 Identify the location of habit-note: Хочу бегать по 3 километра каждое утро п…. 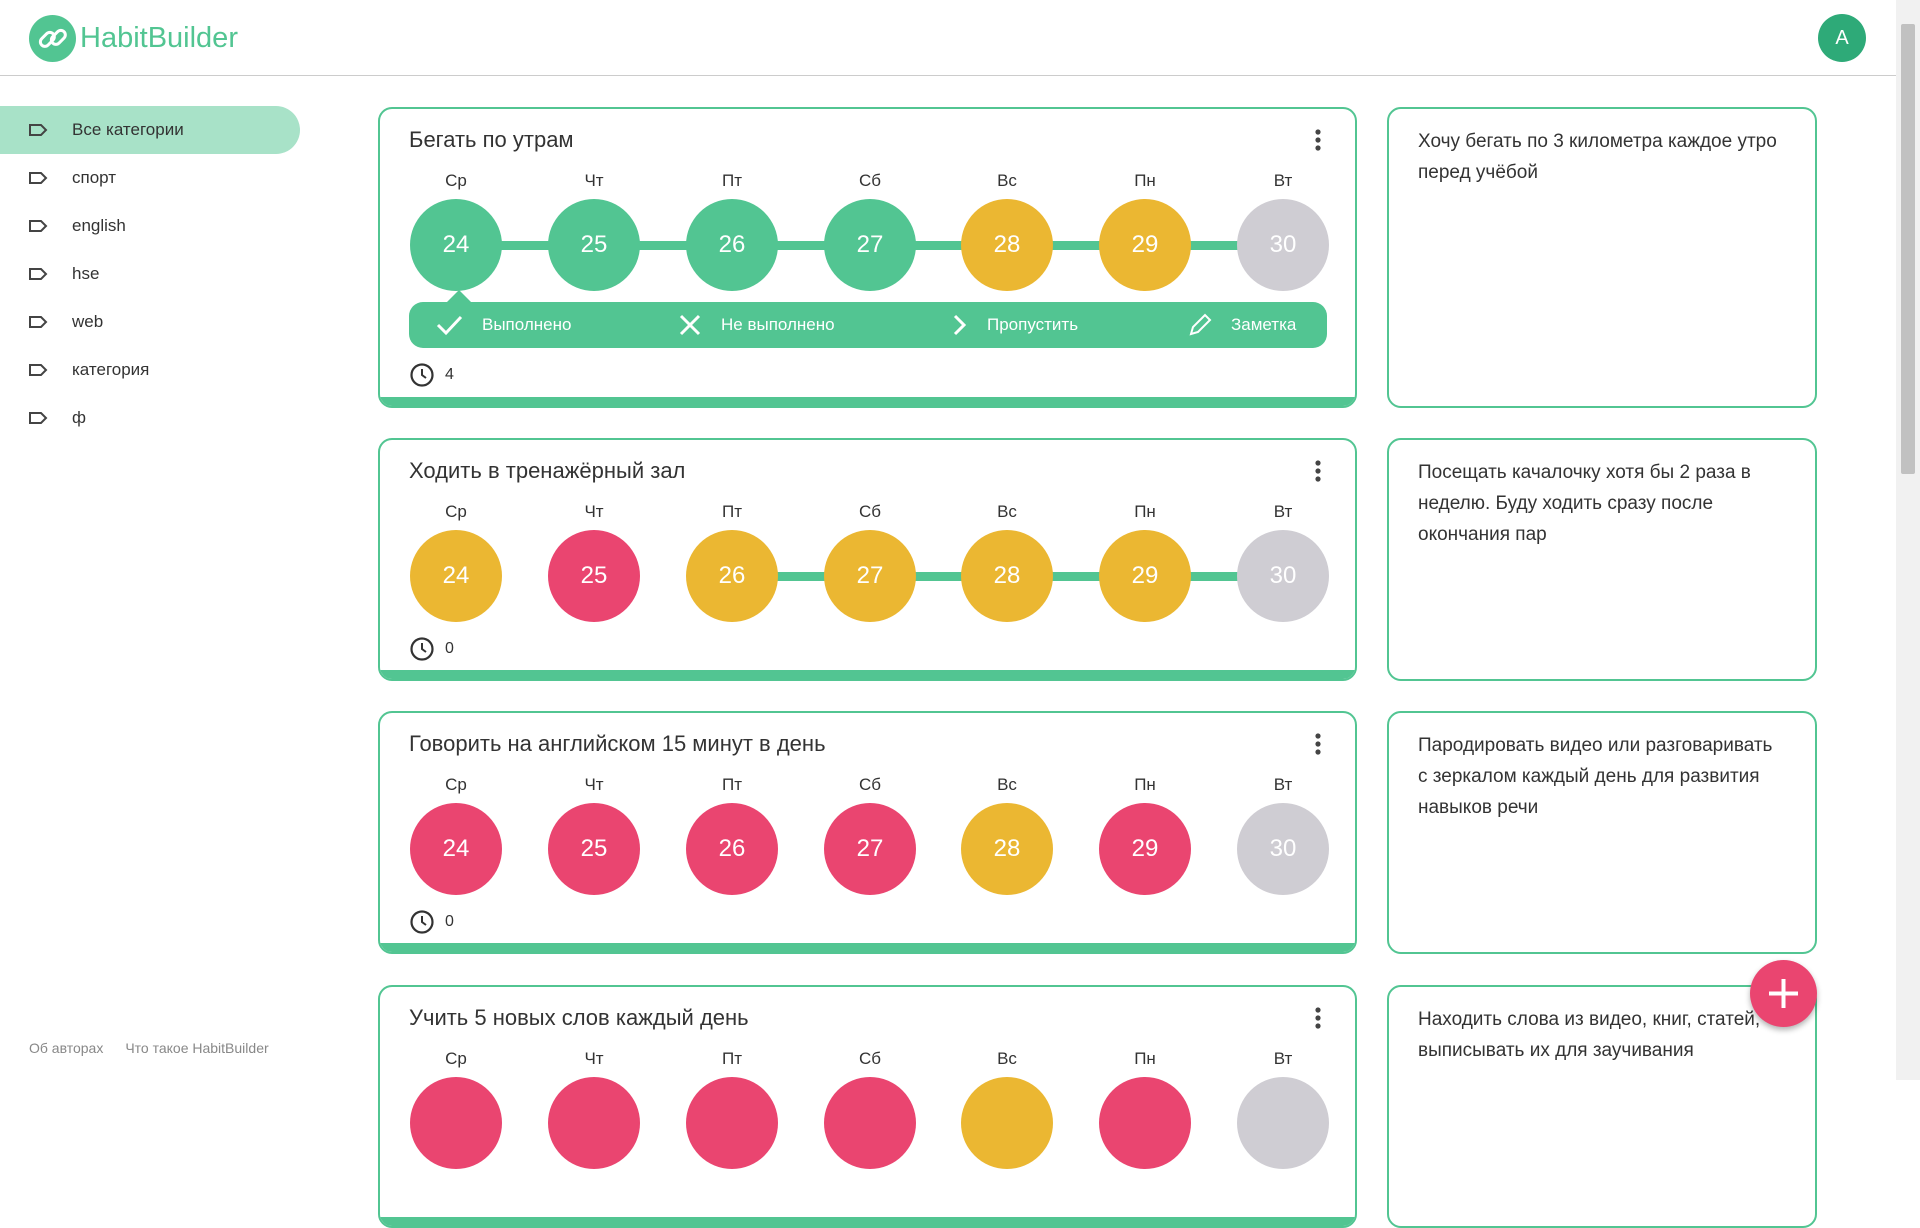
(1602, 257).